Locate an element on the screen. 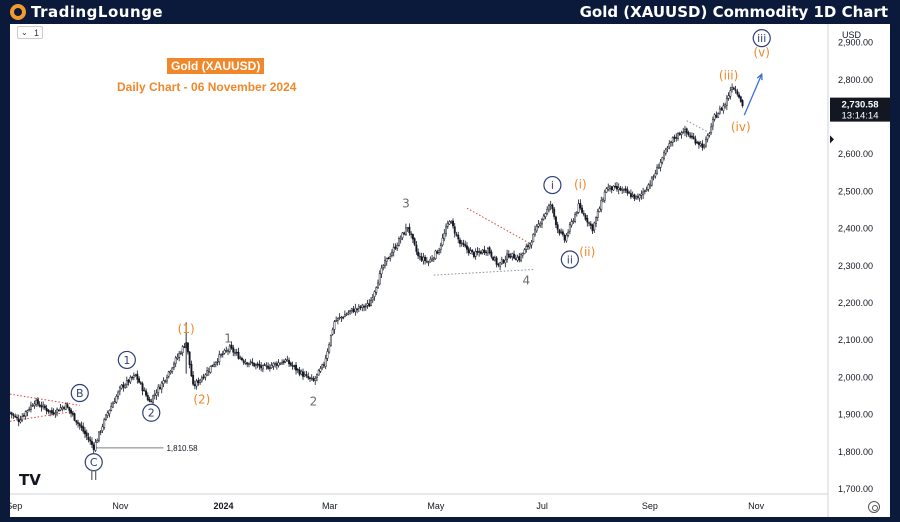 The height and width of the screenshot is (522, 900). wave-label: 1 is located at coordinates (126, 360).